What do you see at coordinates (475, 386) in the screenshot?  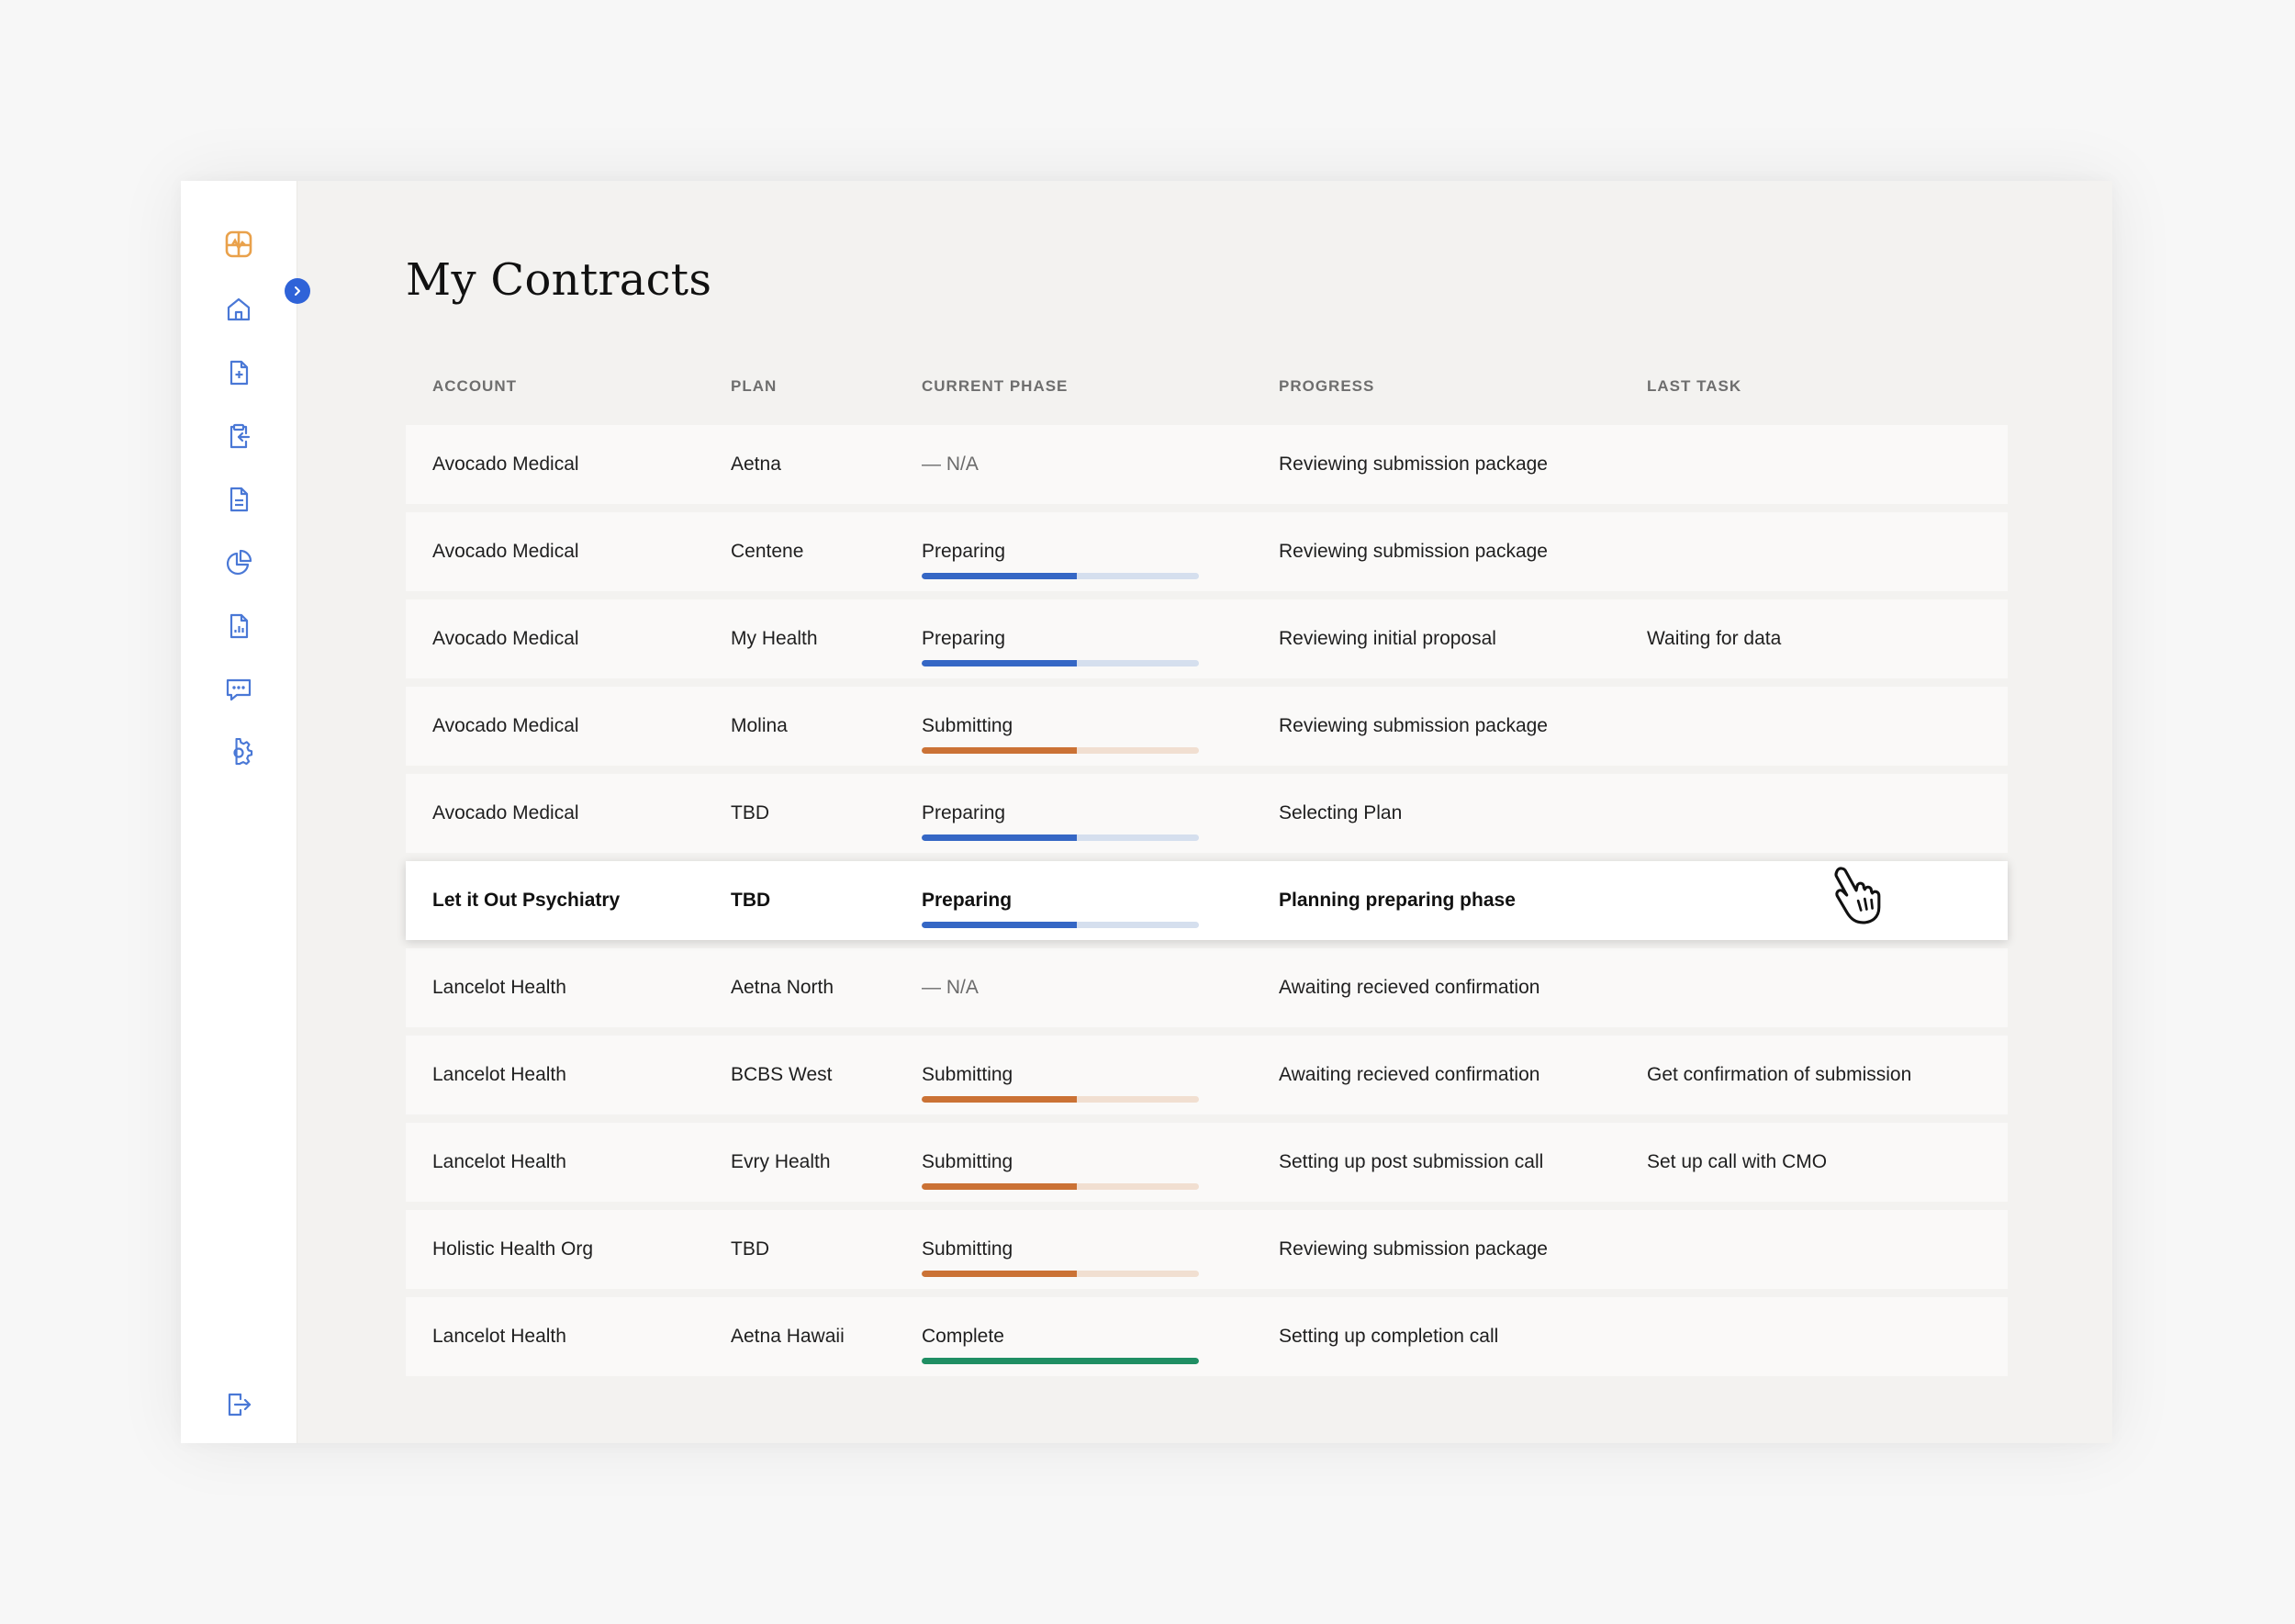 I see `header-account: ACCOUNT` at bounding box center [475, 386].